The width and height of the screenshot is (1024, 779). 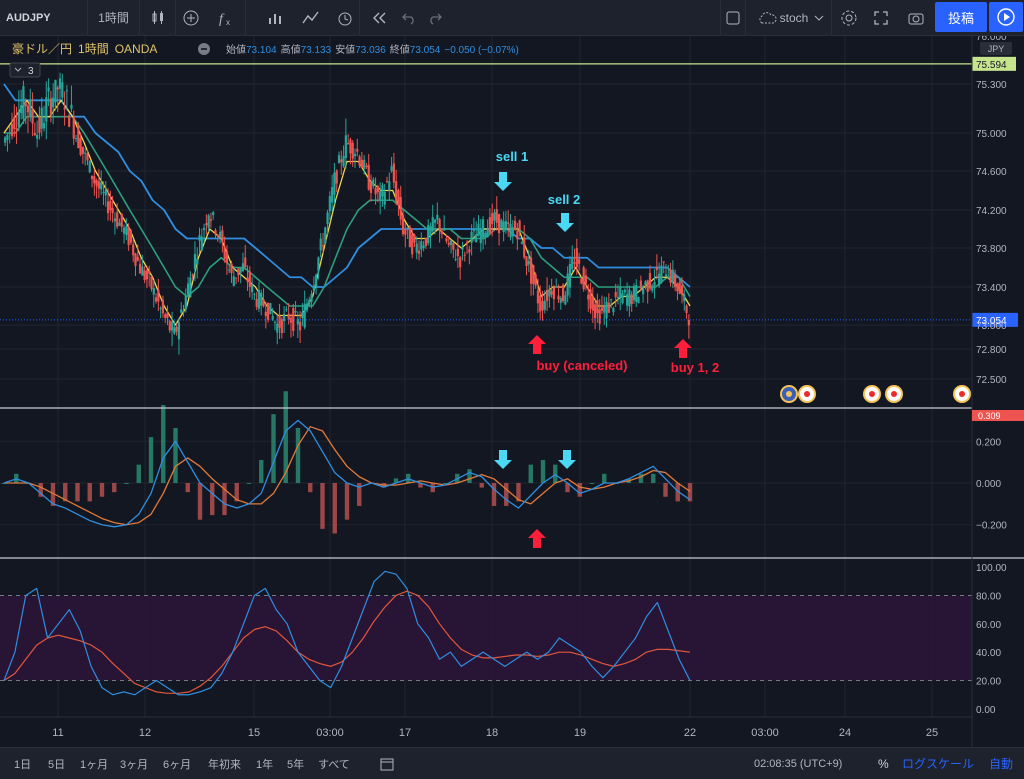 I want to click on open-label: 始値, so click(x=236, y=49).